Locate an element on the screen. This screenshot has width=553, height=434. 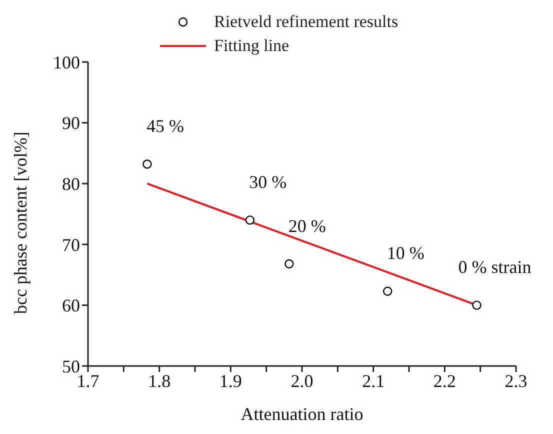
y-tick-label: 70 is located at coordinates (71, 244).